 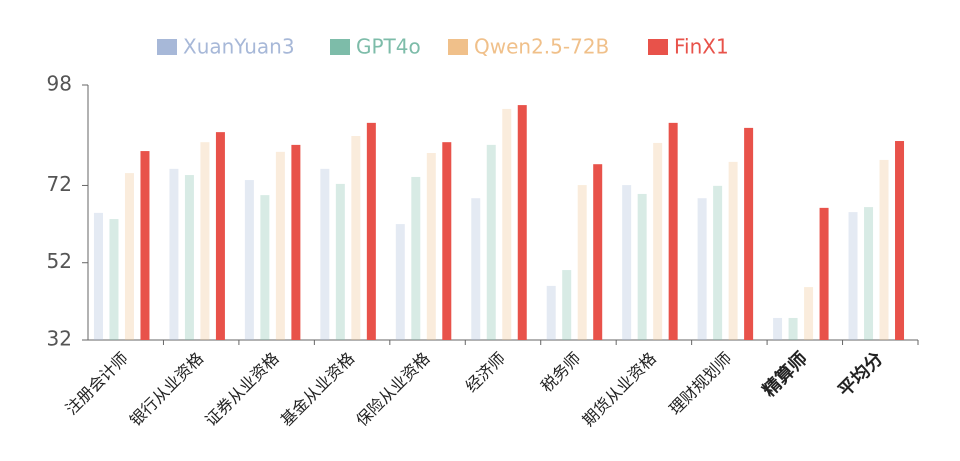 What do you see at coordinates (392, 389) in the screenshot?
I see `x-tick-label: 保险从业资格` at bounding box center [392, 389].